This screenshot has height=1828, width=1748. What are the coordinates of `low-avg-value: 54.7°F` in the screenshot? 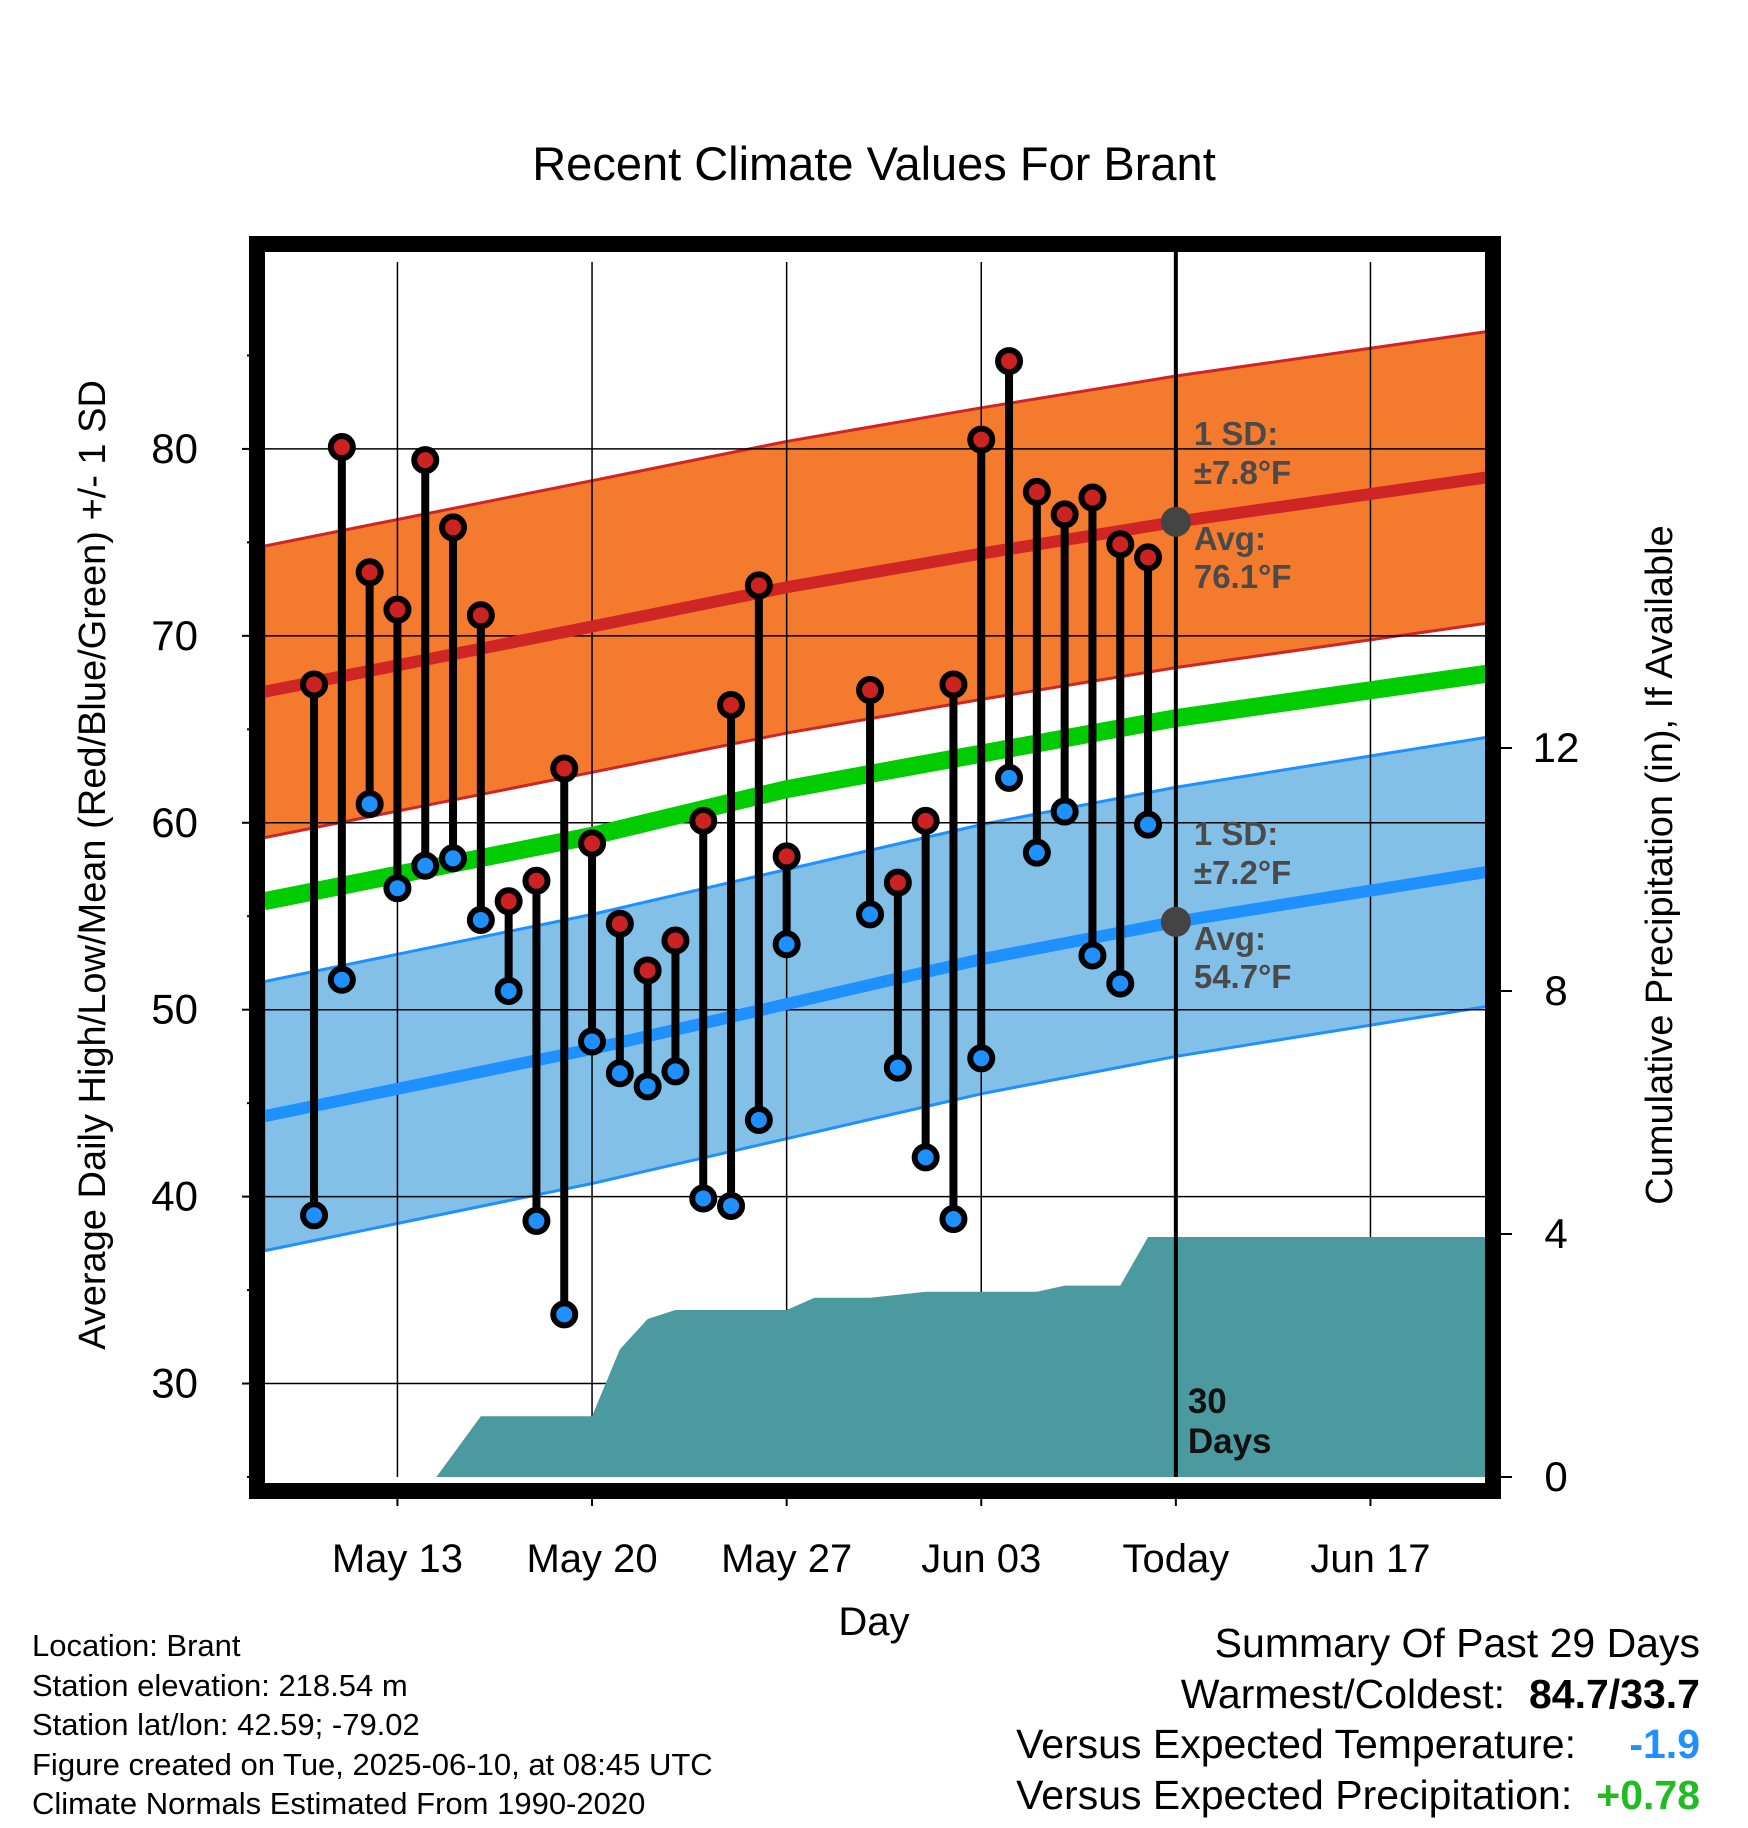 It's located at (1243, 976).